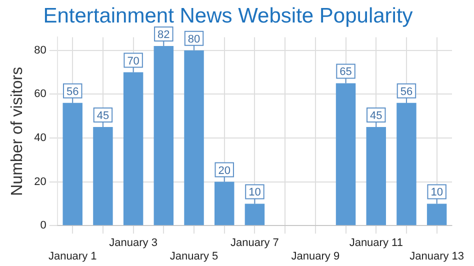 The width and height of the screenshot is (474, 266). Describe the element at coordinates (315, 256) in the screenshot. I see `x-tick-label: January 9` at that location.